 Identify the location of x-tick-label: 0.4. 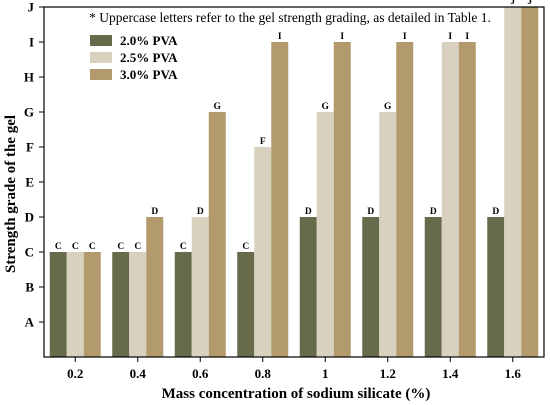
(138, 373).